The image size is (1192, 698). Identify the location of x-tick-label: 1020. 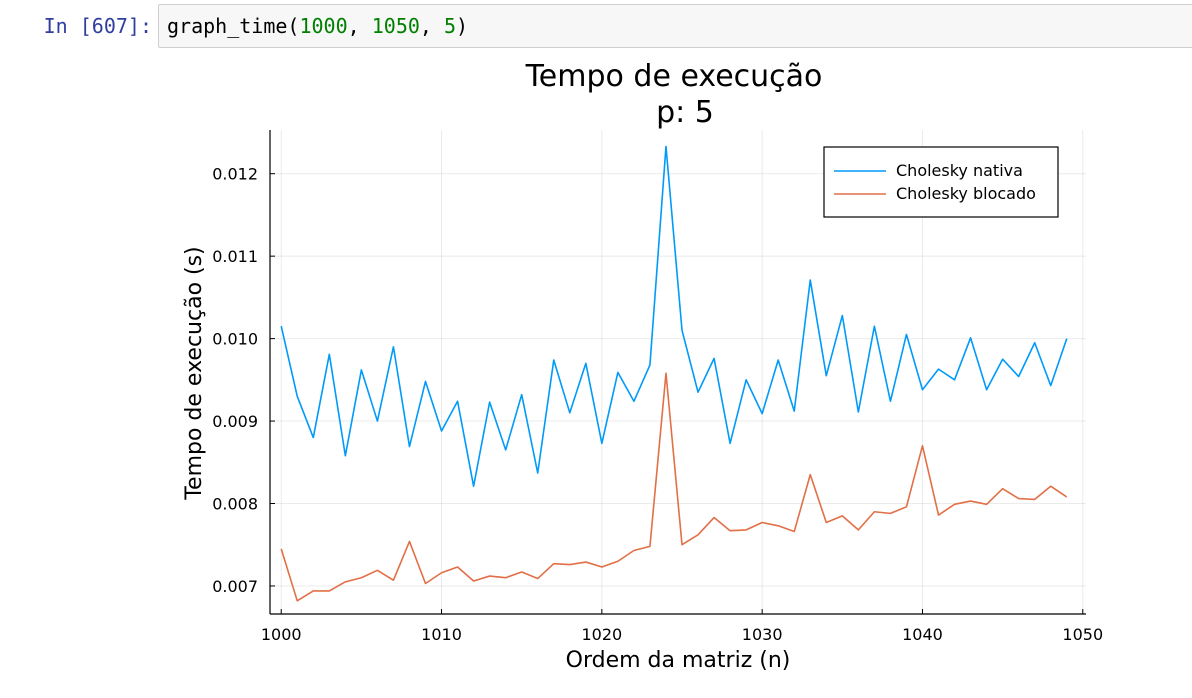
(601, 634).